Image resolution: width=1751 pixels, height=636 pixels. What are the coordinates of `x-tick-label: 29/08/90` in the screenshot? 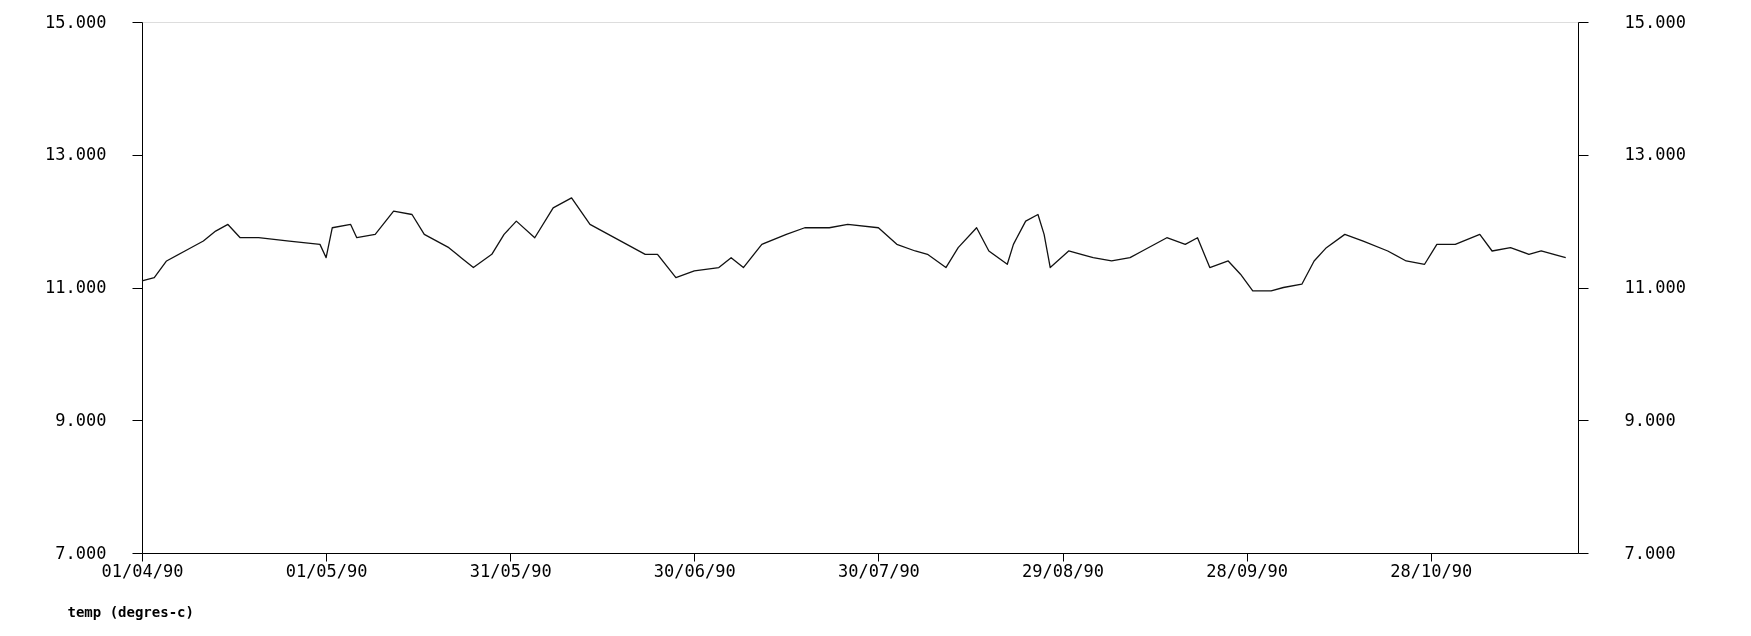 It's located at (1063, 570).